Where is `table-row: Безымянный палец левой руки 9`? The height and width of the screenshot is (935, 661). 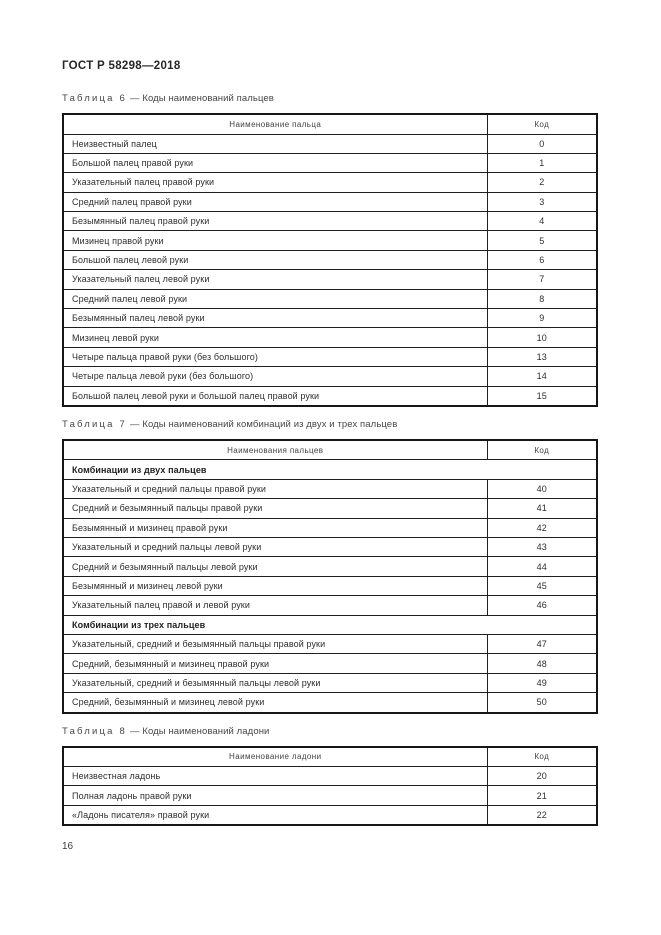
table-row: Безымянный палец левой руки 9 is located at coordinates (330, 318).